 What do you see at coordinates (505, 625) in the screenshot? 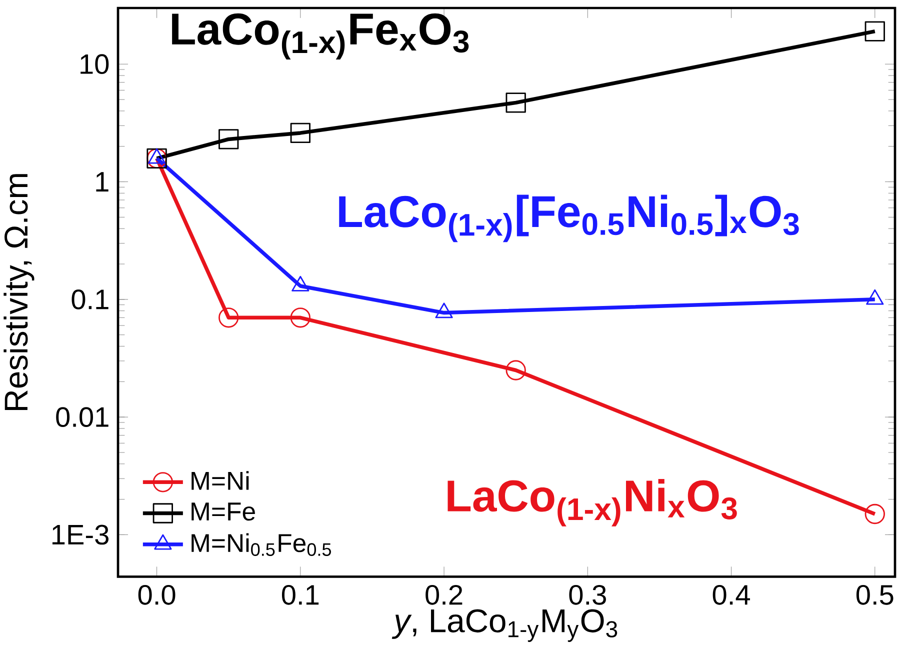
I see `x-axis-title: y, LaCo$_{1-y}$M$_{y}$O$_{3}$` at bounding box center [505, 625].